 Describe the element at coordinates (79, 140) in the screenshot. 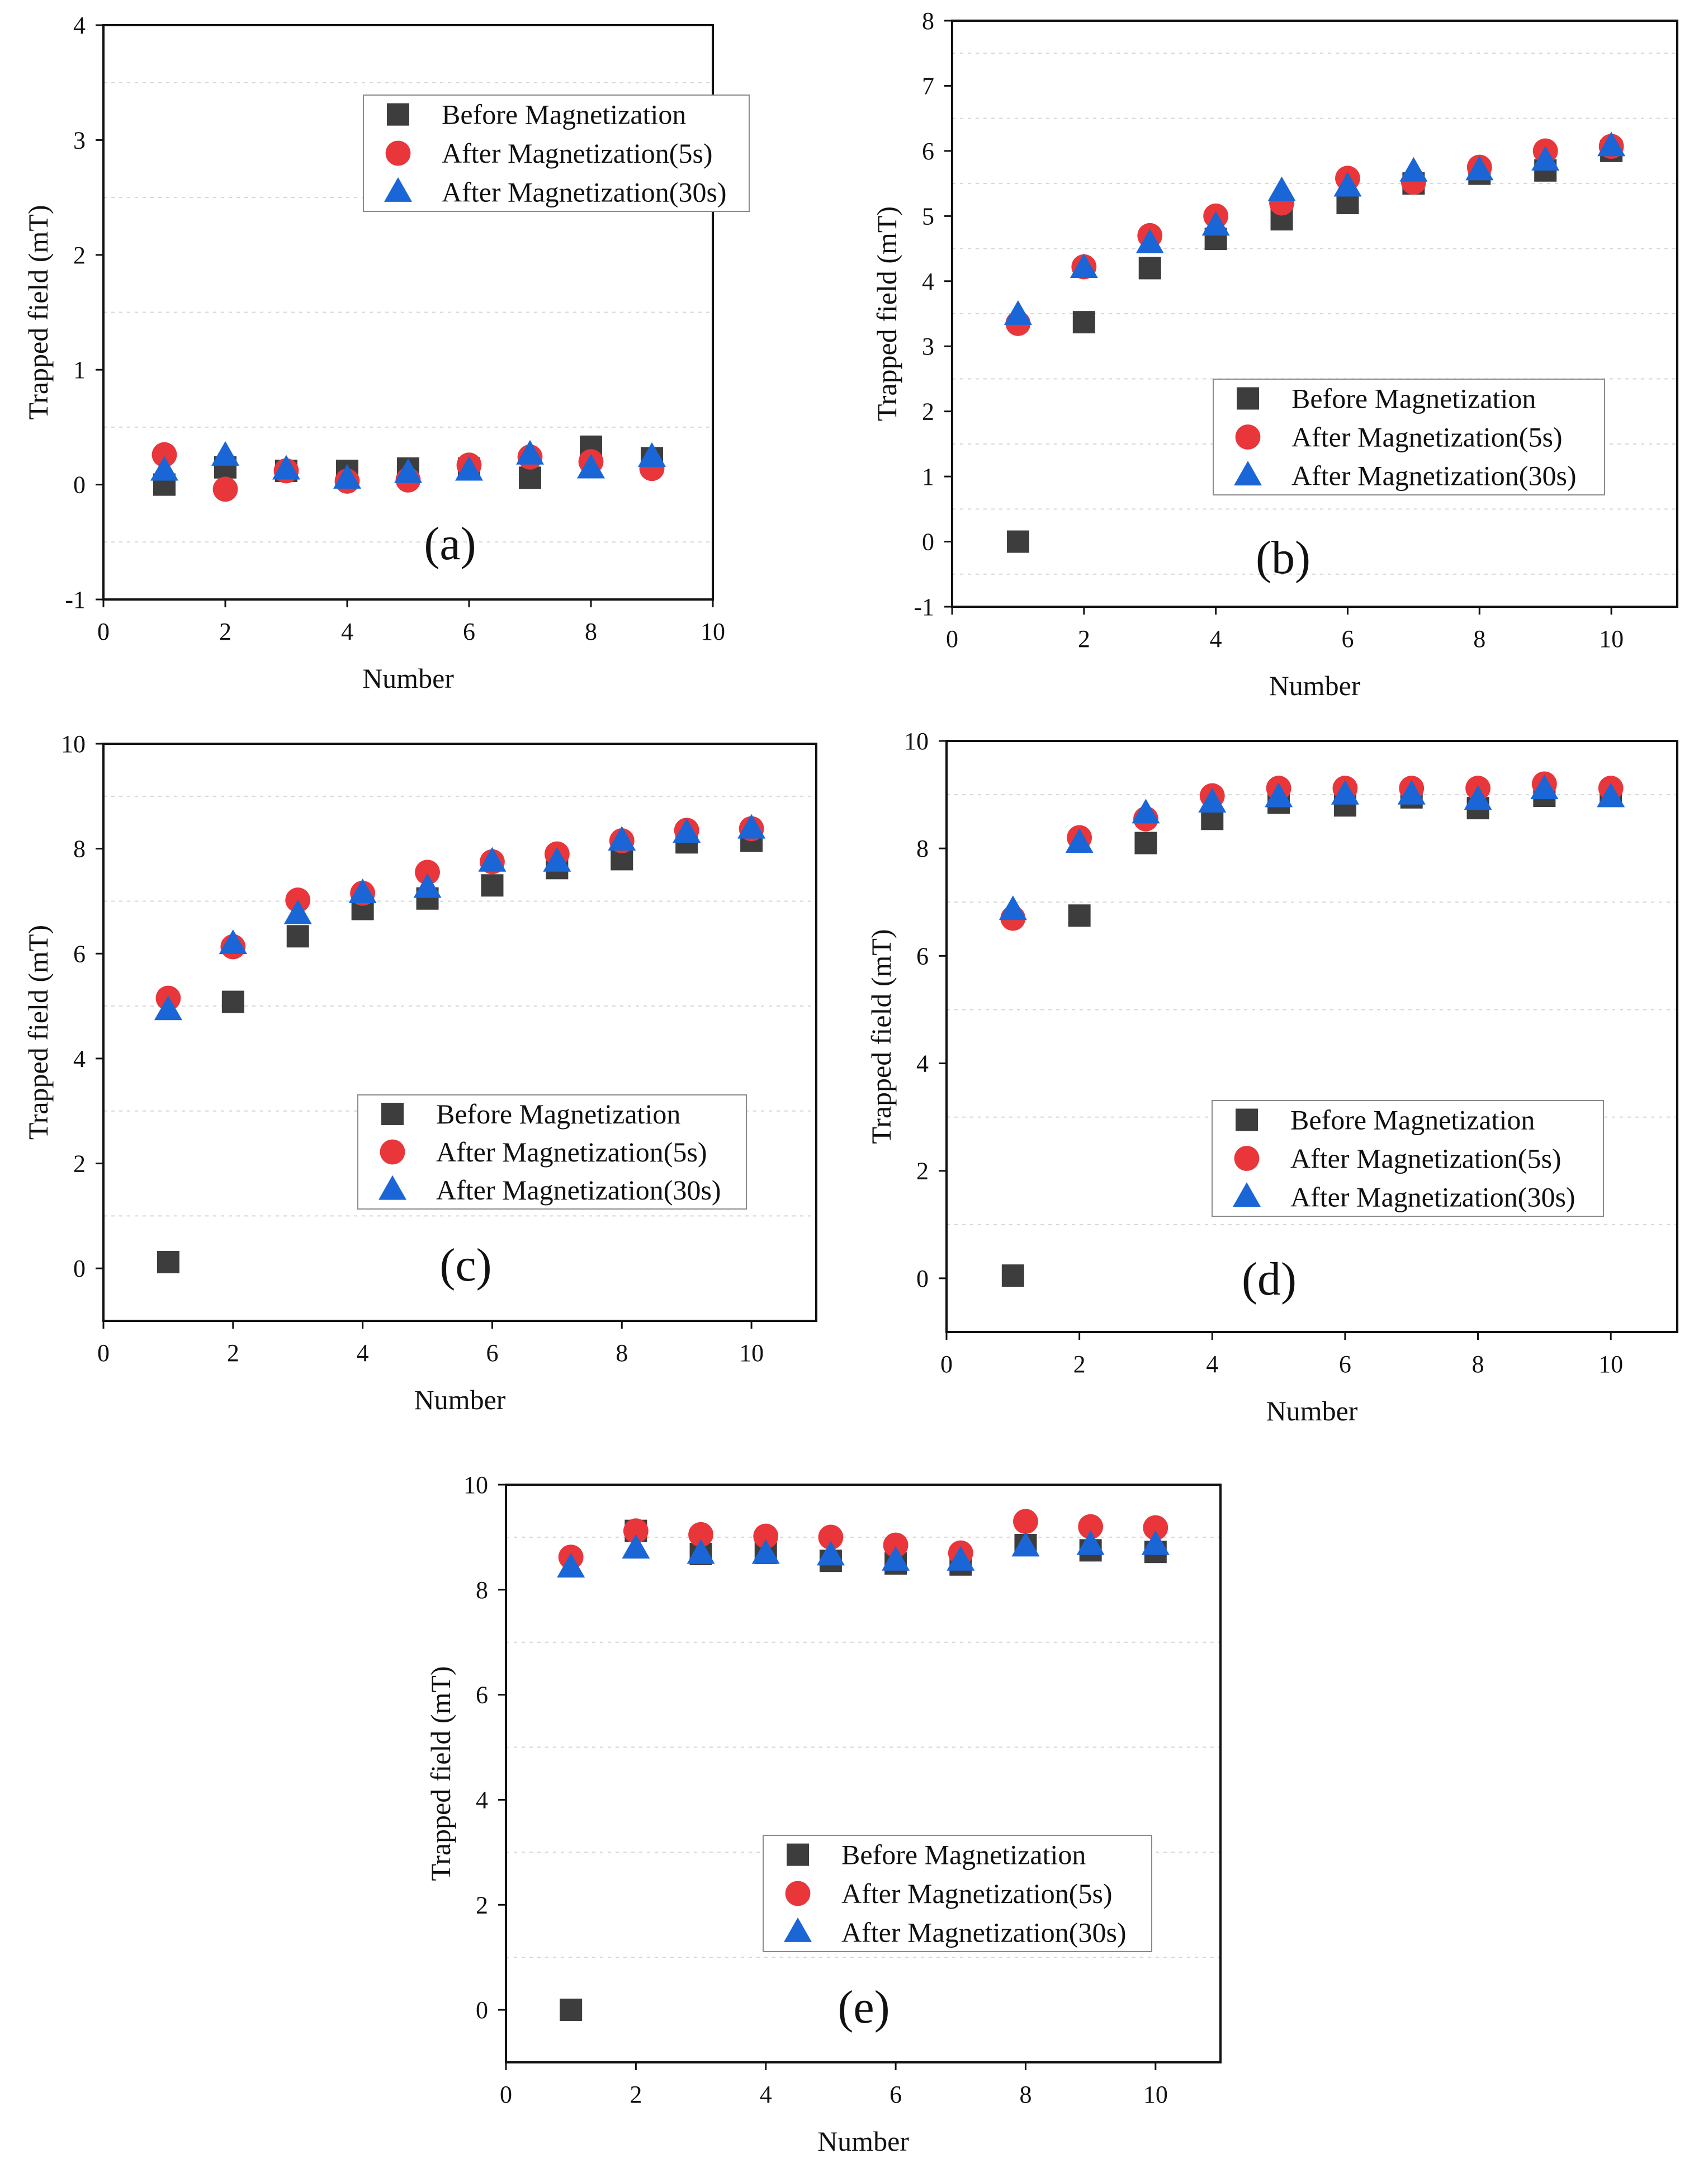

I see `y-tick-label: 3` at that location.